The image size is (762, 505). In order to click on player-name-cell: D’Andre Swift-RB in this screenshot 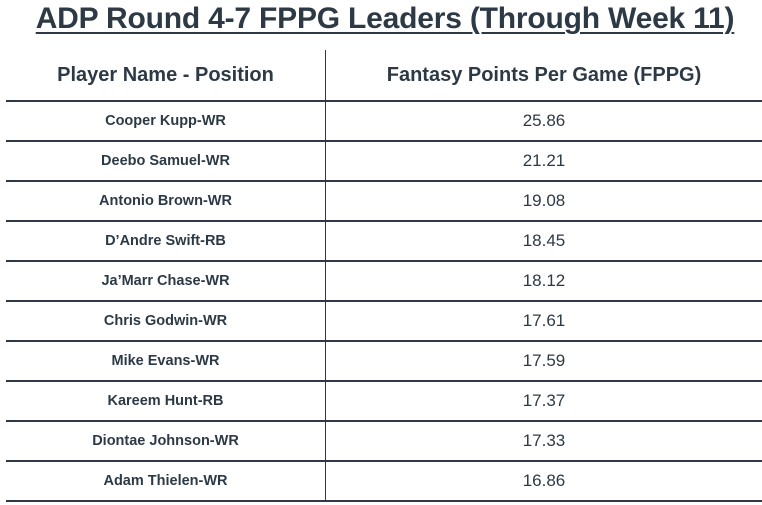, I will do `click(166, 241)`.